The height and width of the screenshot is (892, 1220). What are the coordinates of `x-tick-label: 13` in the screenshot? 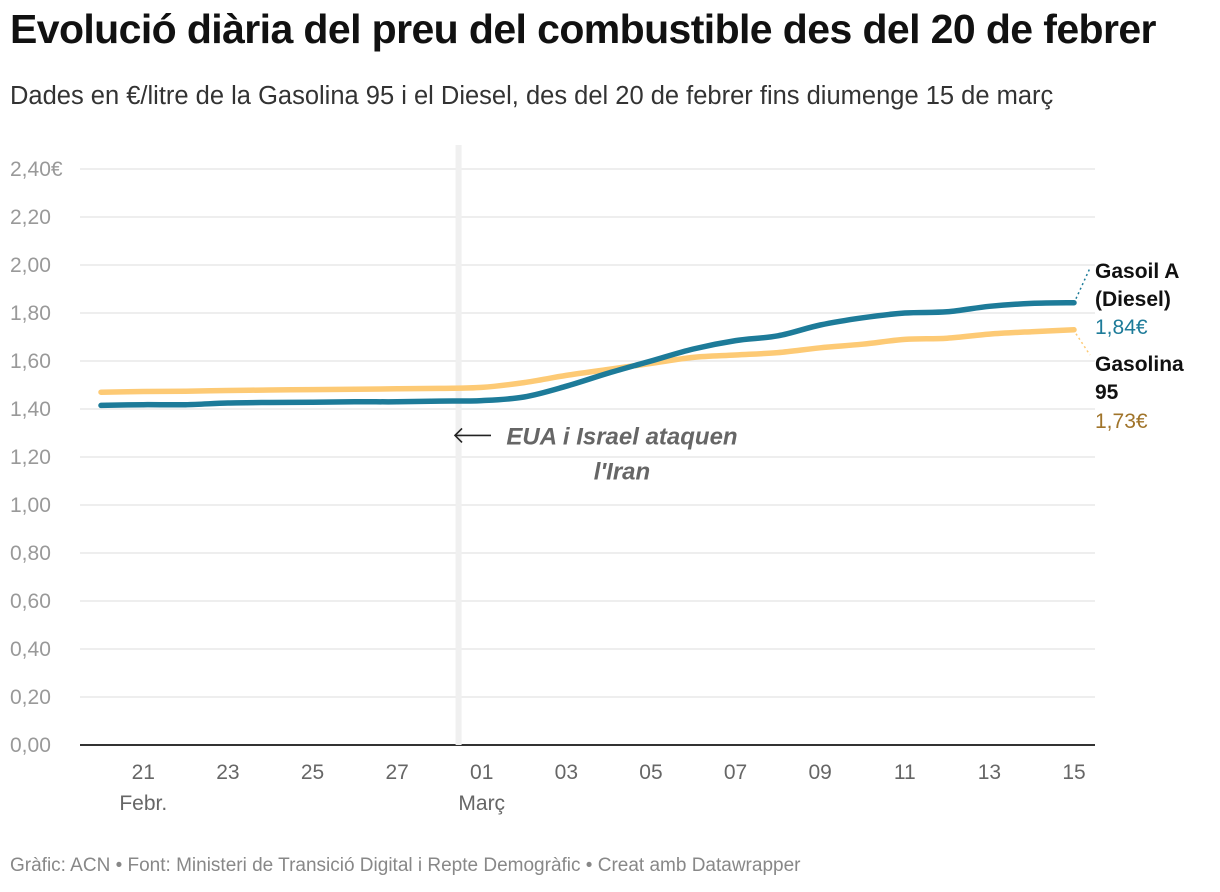 It's located at (989, 772).